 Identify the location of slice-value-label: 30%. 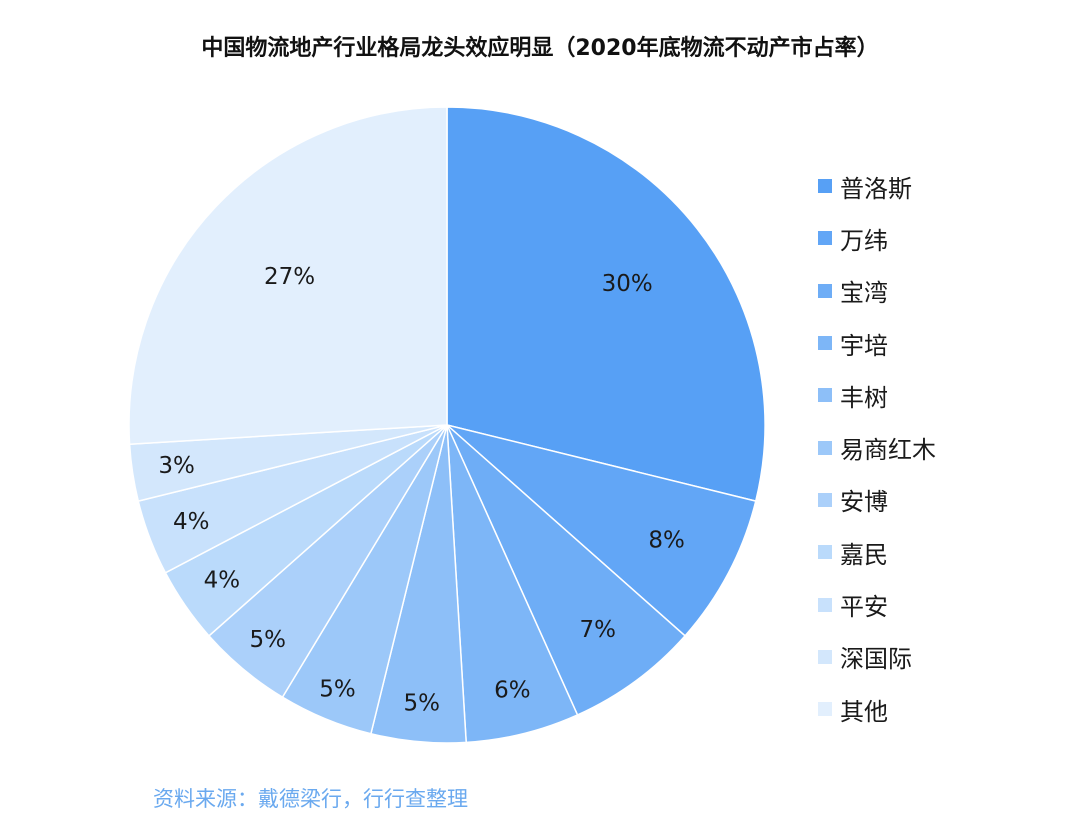
(627, 284).